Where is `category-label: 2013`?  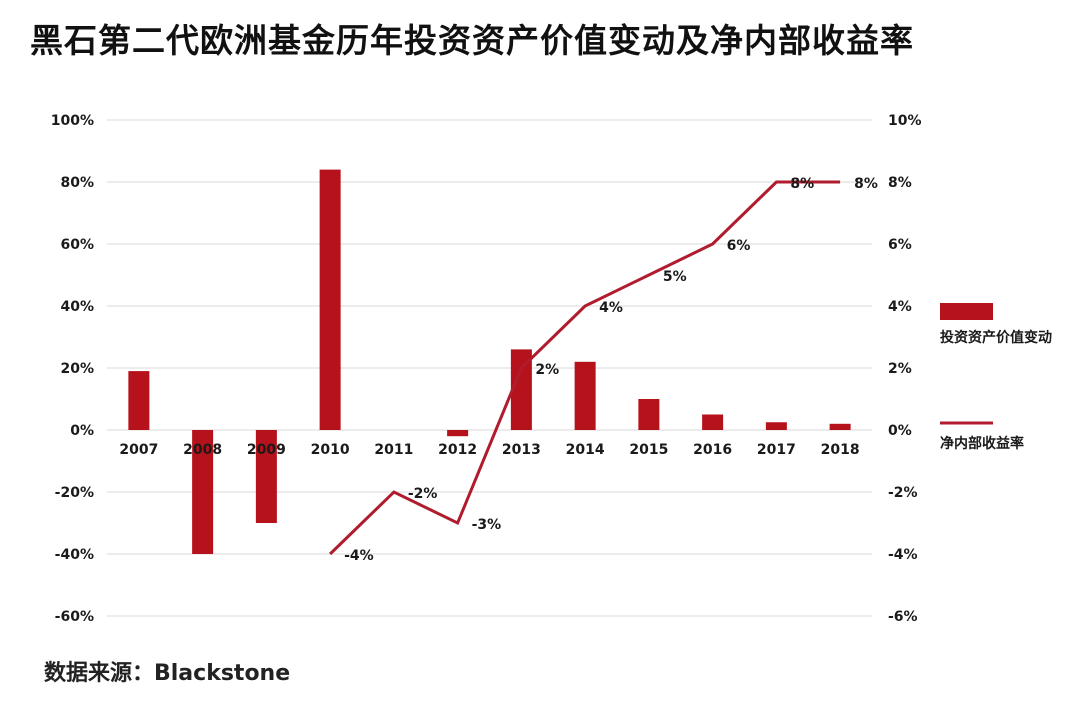 category-label: 2013 is located at coordinates (521, 450).